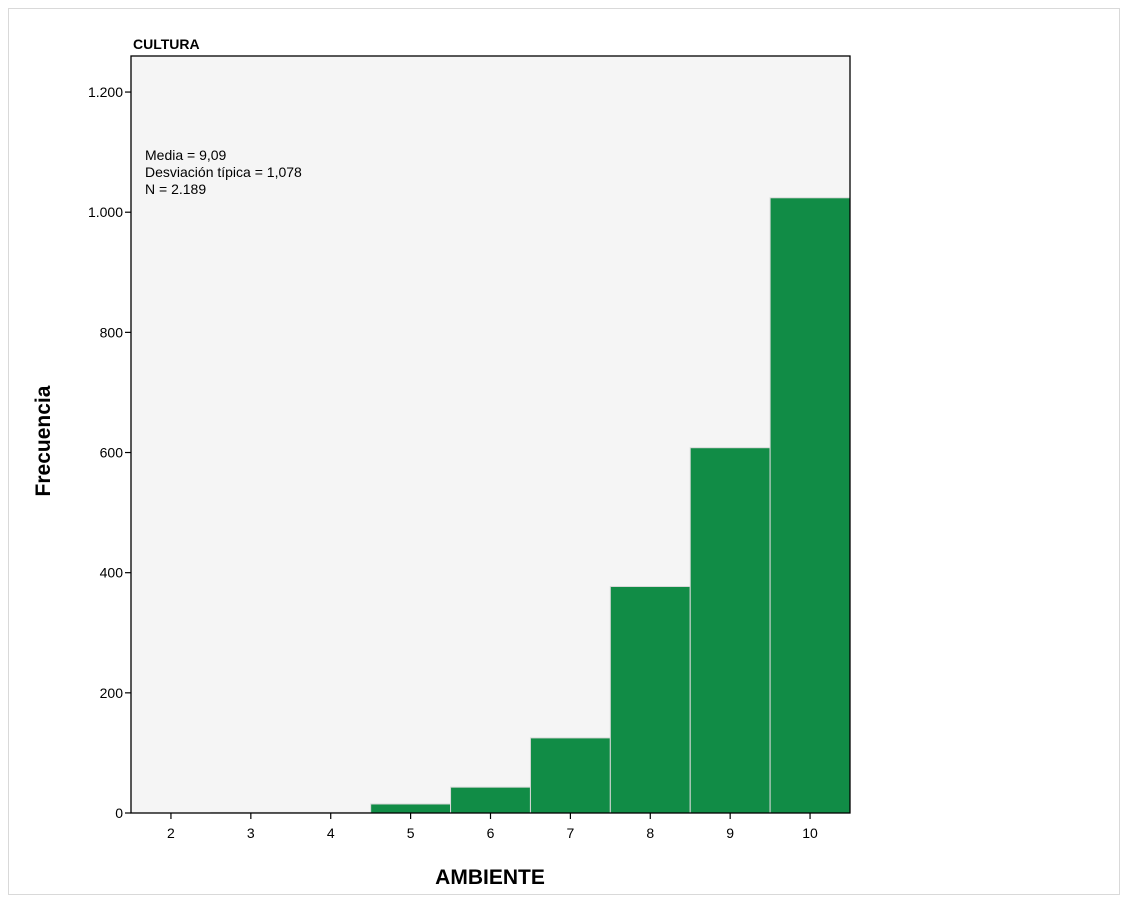 This screenshot has height=903, width=1128. What do you see at coordinates (730, 833) in the screenshot?
I see `x-tick-label: 9` at bounding box center [730, 833].